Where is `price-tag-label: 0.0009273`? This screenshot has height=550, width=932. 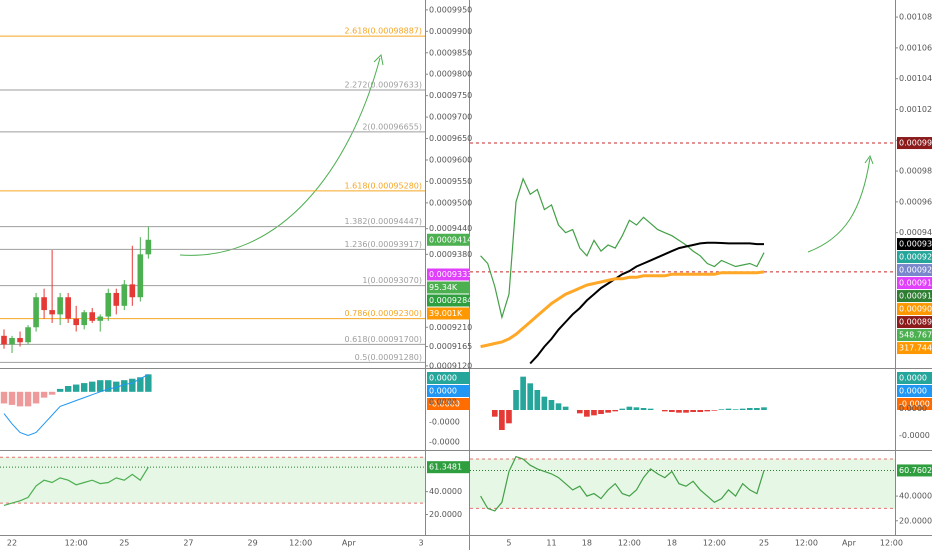 price-tag-label: 0.0009273 is located at coordinates (915, 257).